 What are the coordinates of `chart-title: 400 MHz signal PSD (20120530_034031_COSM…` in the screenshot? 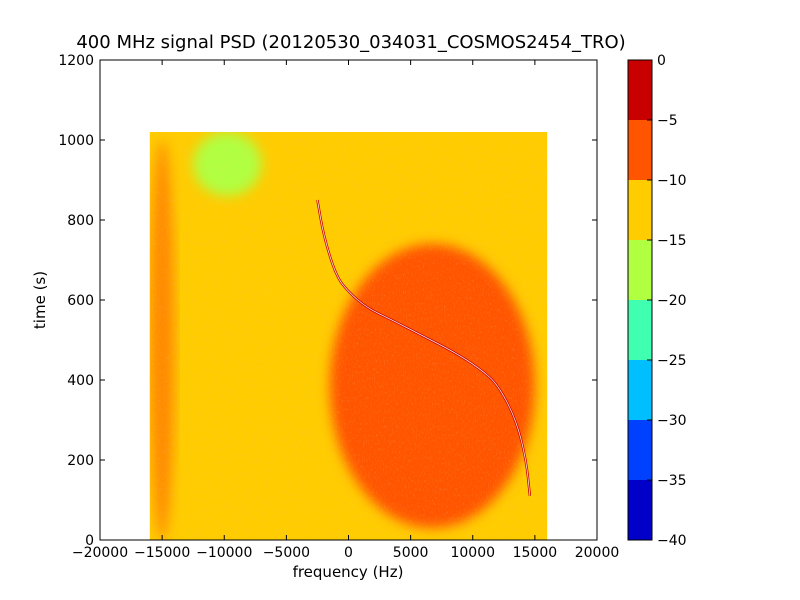 It's located at (350, 42).